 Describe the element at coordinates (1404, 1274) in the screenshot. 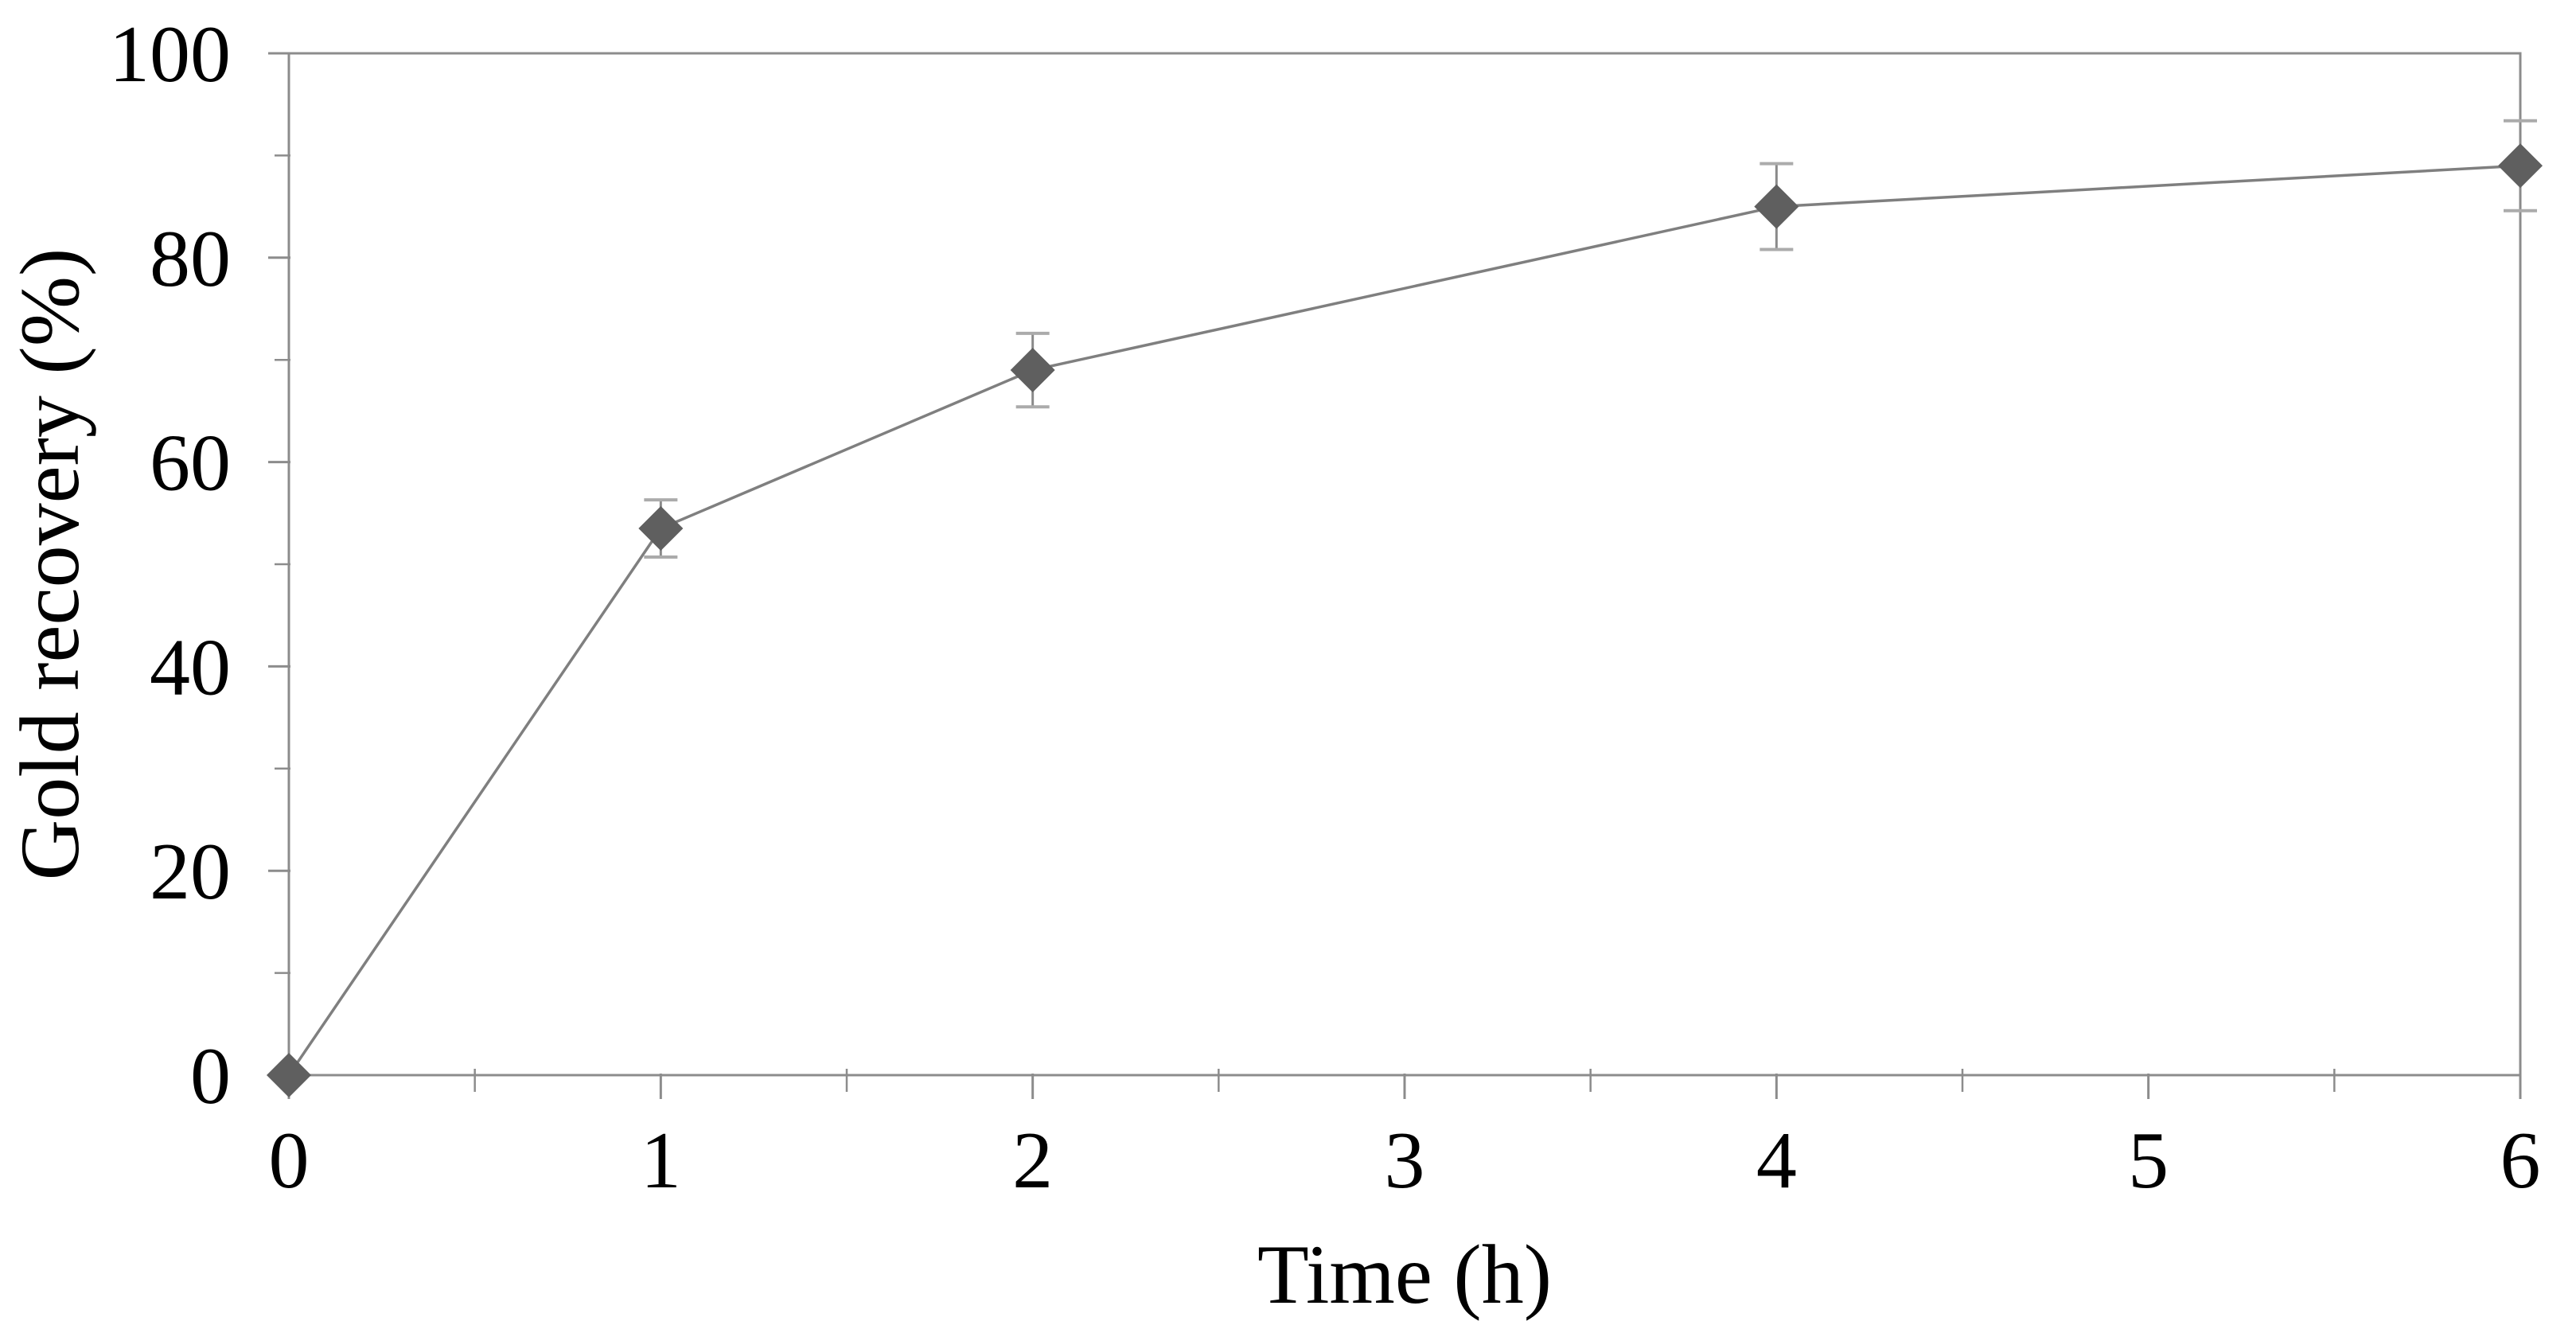

I see `x-axis-title: Time (h)` at that location.